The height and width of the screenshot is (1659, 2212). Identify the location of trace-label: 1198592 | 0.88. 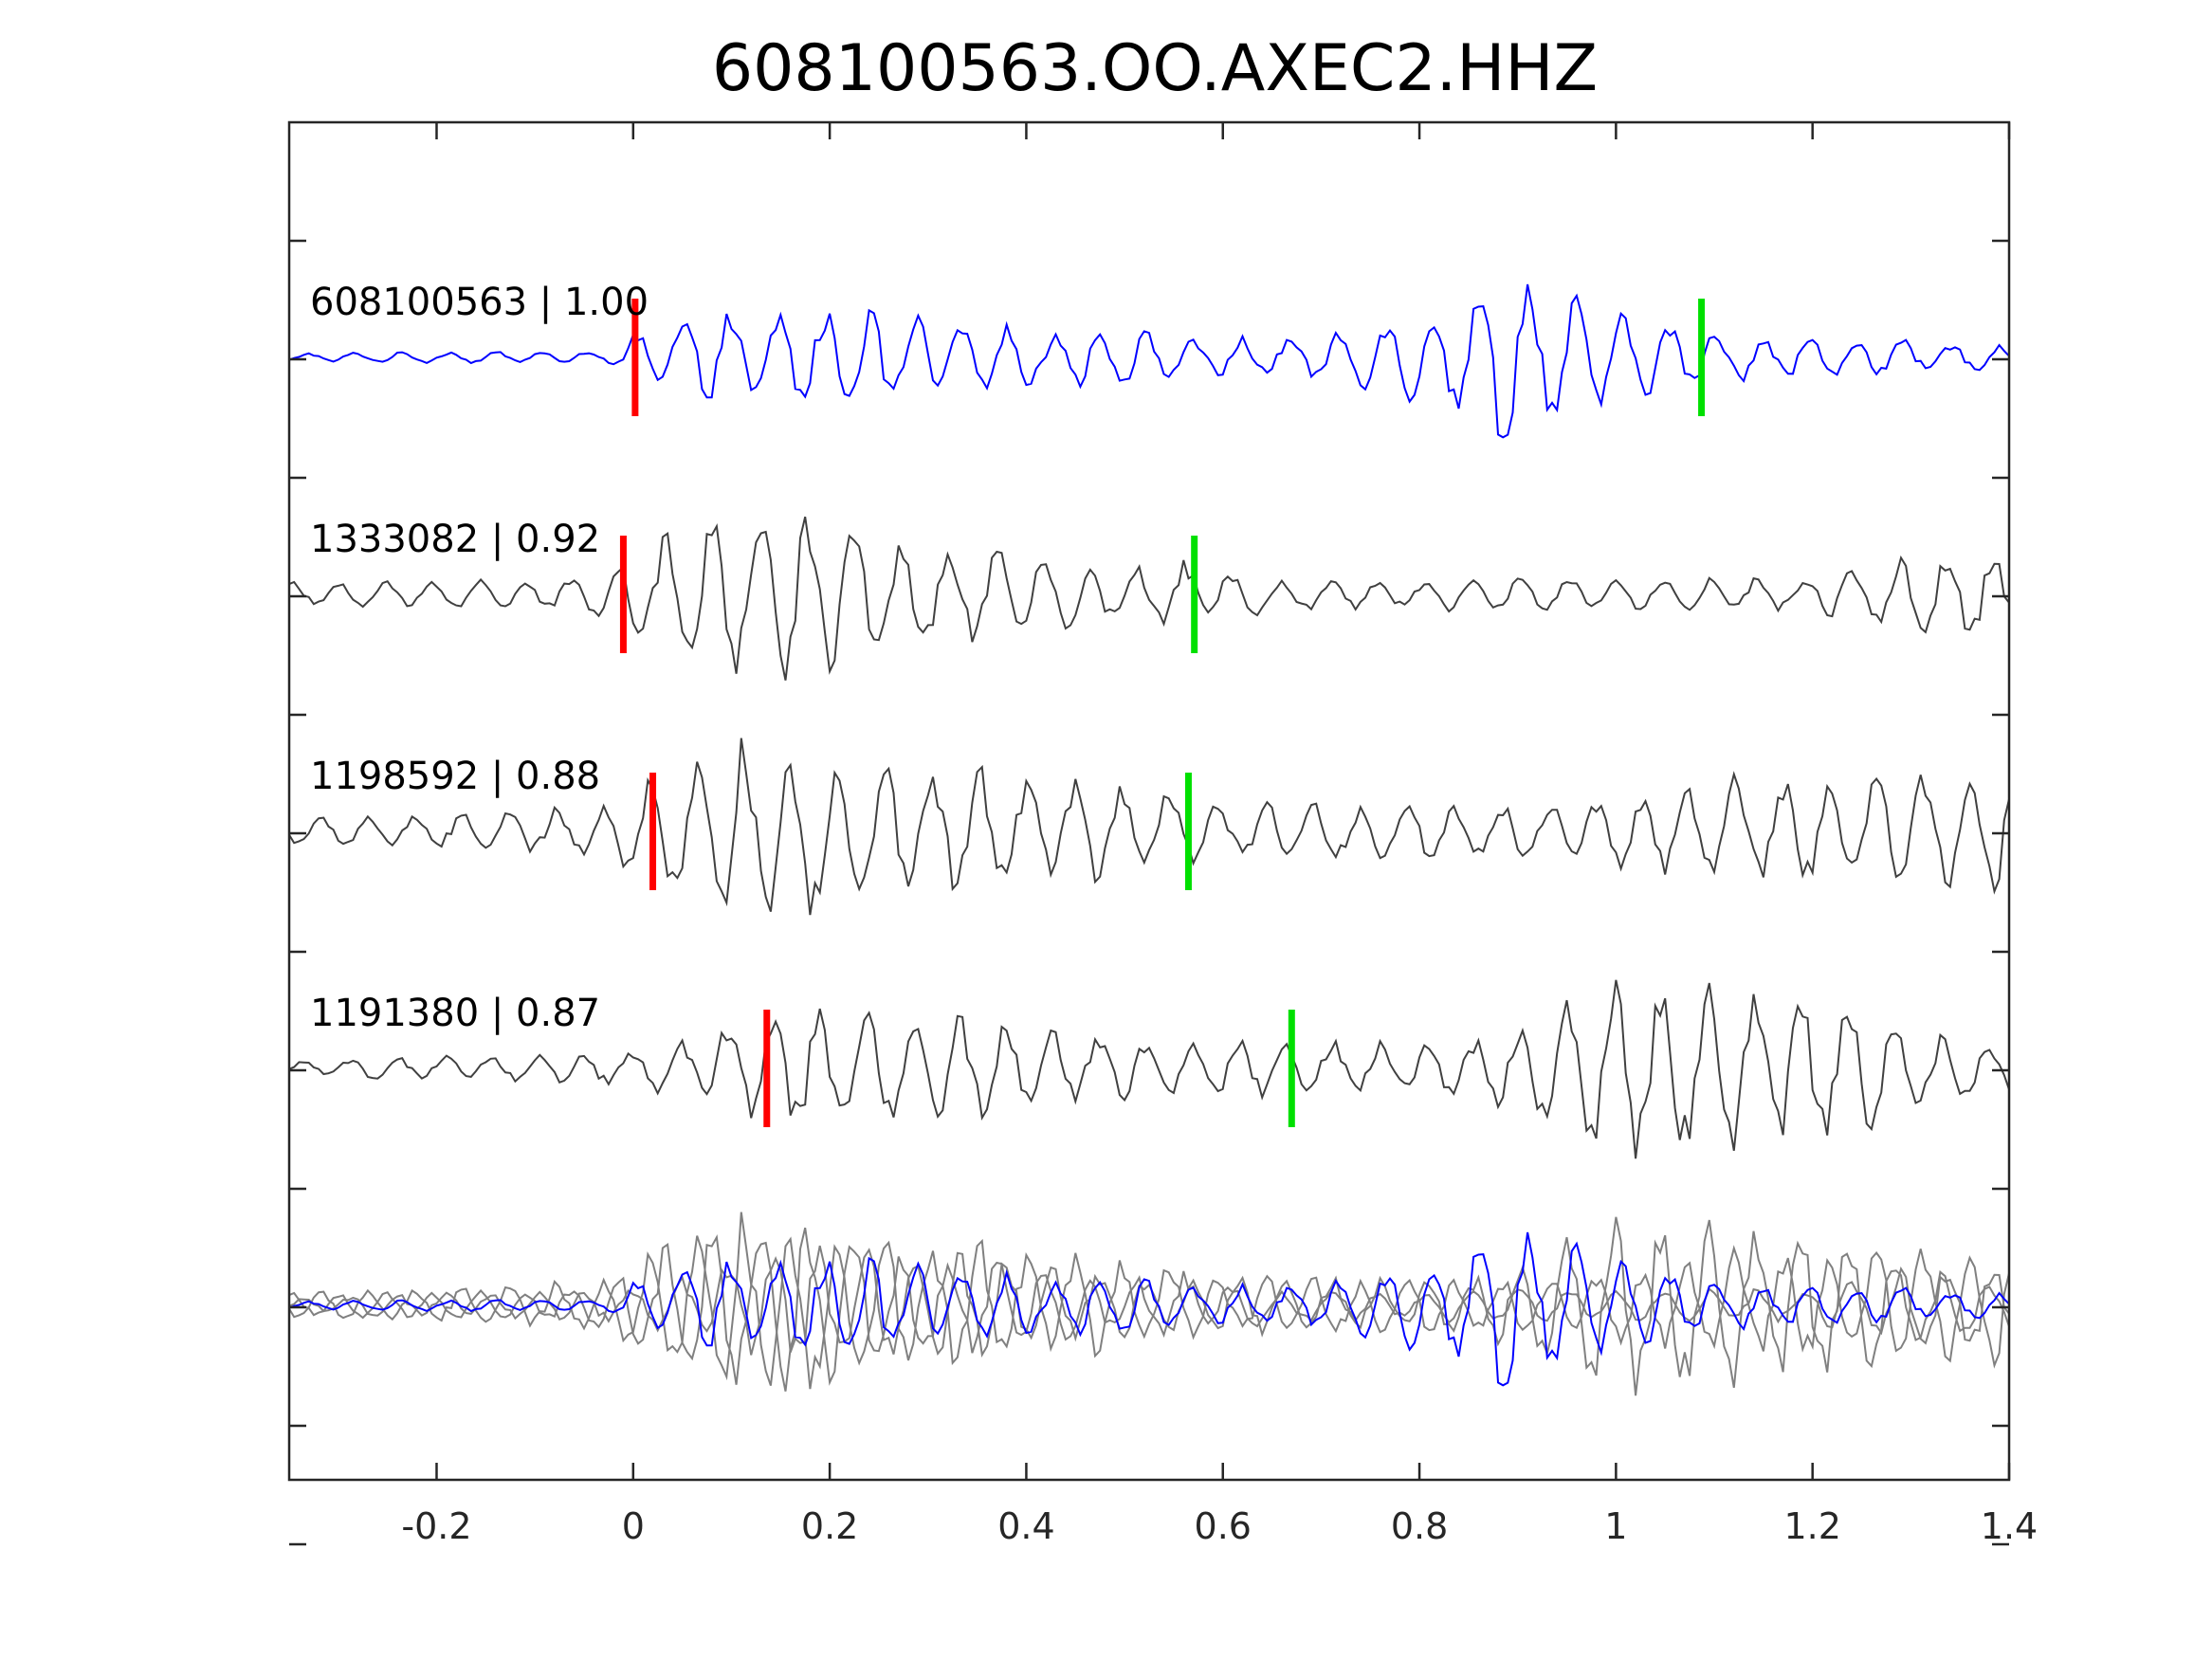
(455, 776).